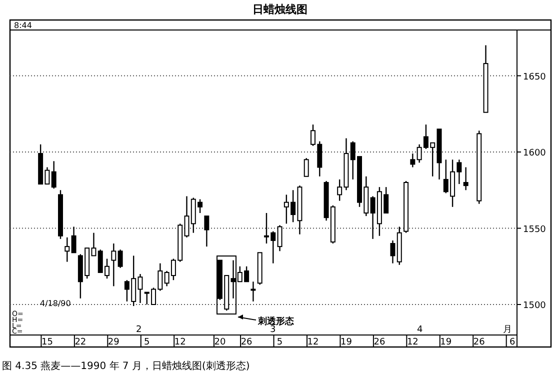  What do you see at coordinates (139, 330) in the screenshot?
I see `annotation: 2` at bounding box center [139, 330].